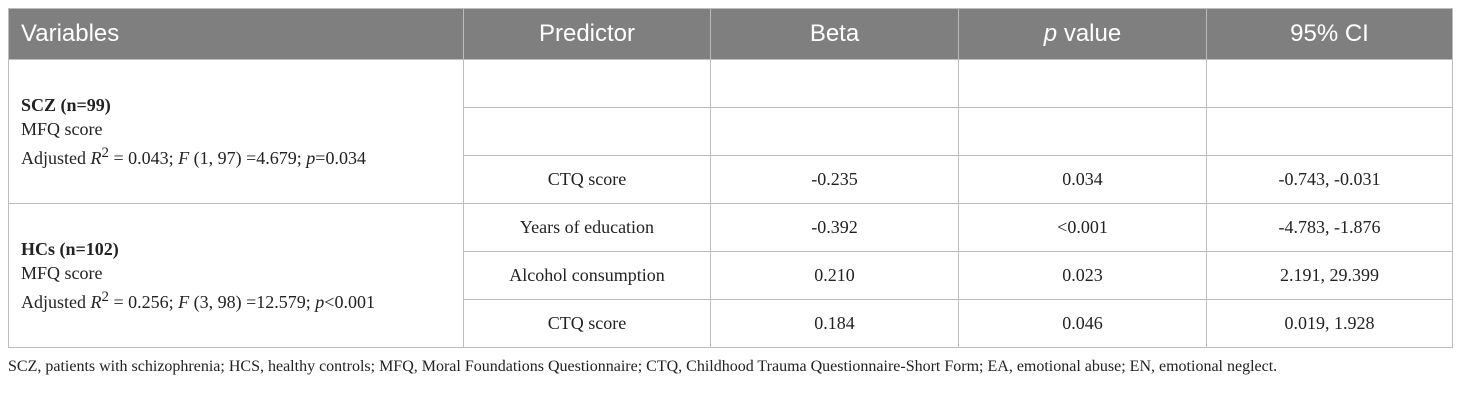  I want to click on table-row: CTQ score 0.184 0.046 0.019, 1.928, so click(731, 323).